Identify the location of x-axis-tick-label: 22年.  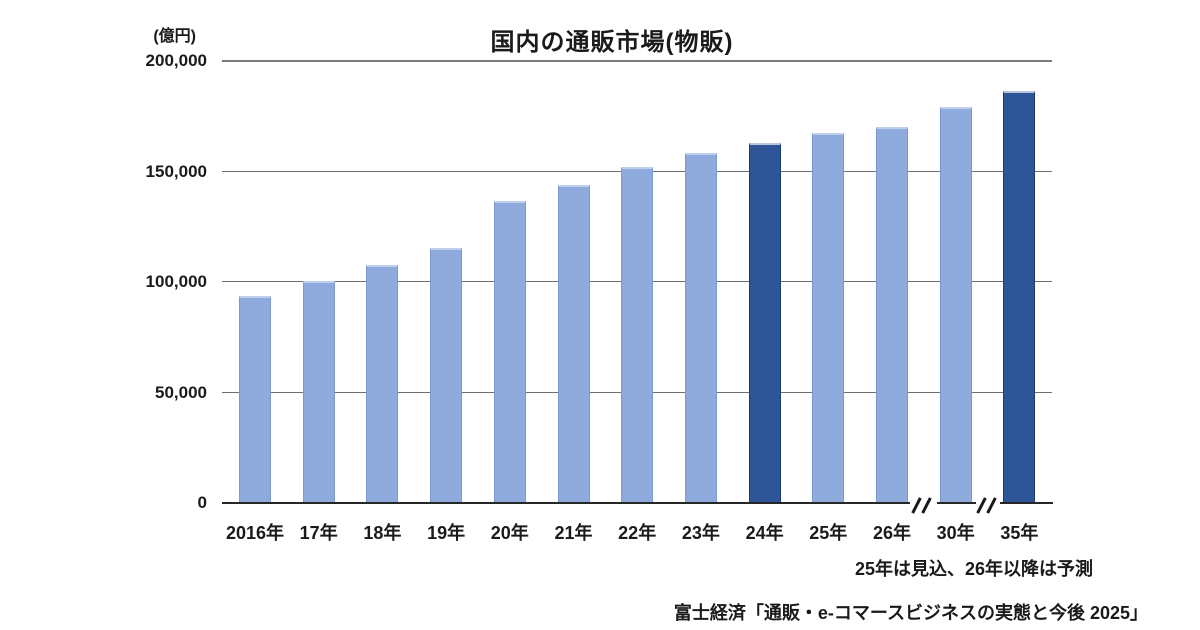
(637, 533).